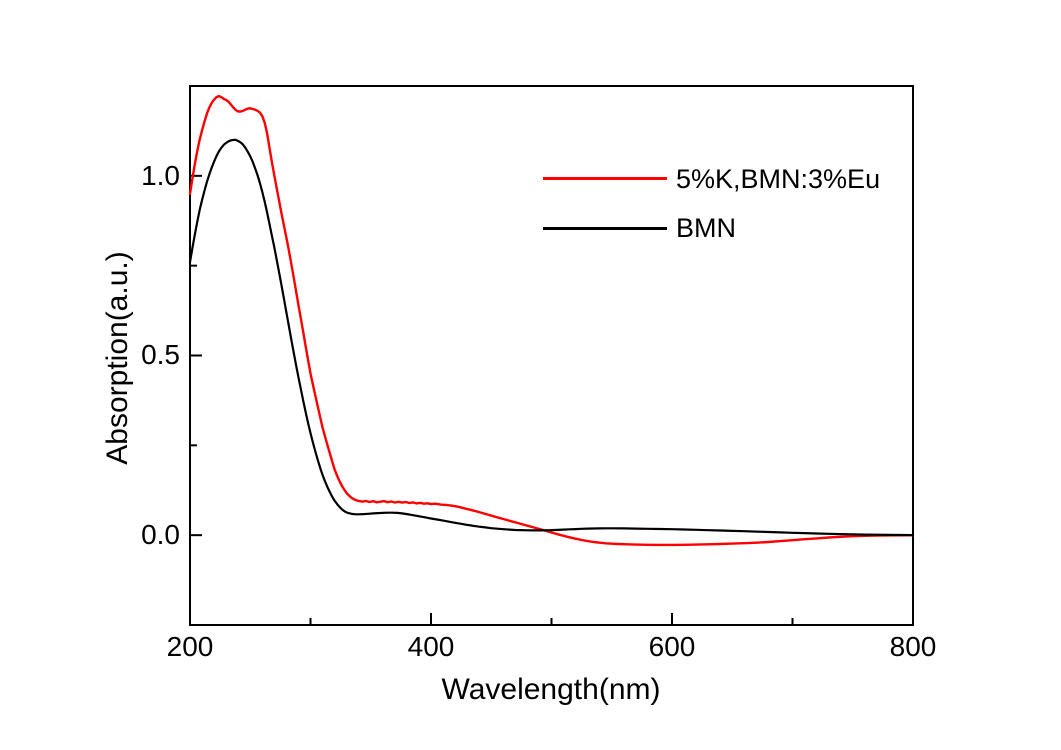 This screenshot has width=1061, height=750. I want to click on y-axis-tick-label: 1.0, so click(160, 175).